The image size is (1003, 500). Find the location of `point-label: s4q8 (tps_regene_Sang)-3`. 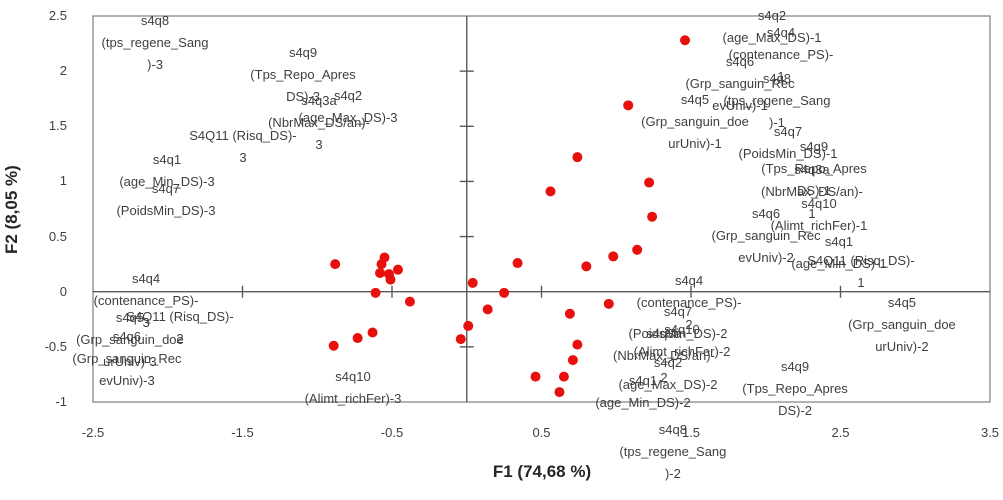

point-label: s4q8 (tps_regene_Sang)-3 is located at coordinates (155, 42).